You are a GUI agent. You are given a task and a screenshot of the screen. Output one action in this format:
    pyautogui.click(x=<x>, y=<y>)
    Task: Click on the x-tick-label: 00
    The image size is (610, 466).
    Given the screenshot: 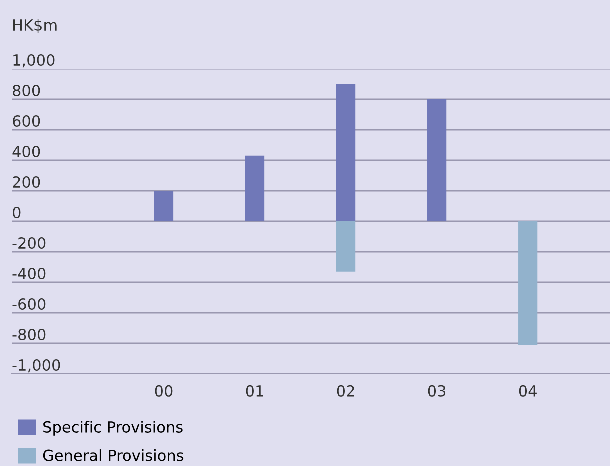 What is the action you would take?
    pyautogui.click(x=164, y=391)
    